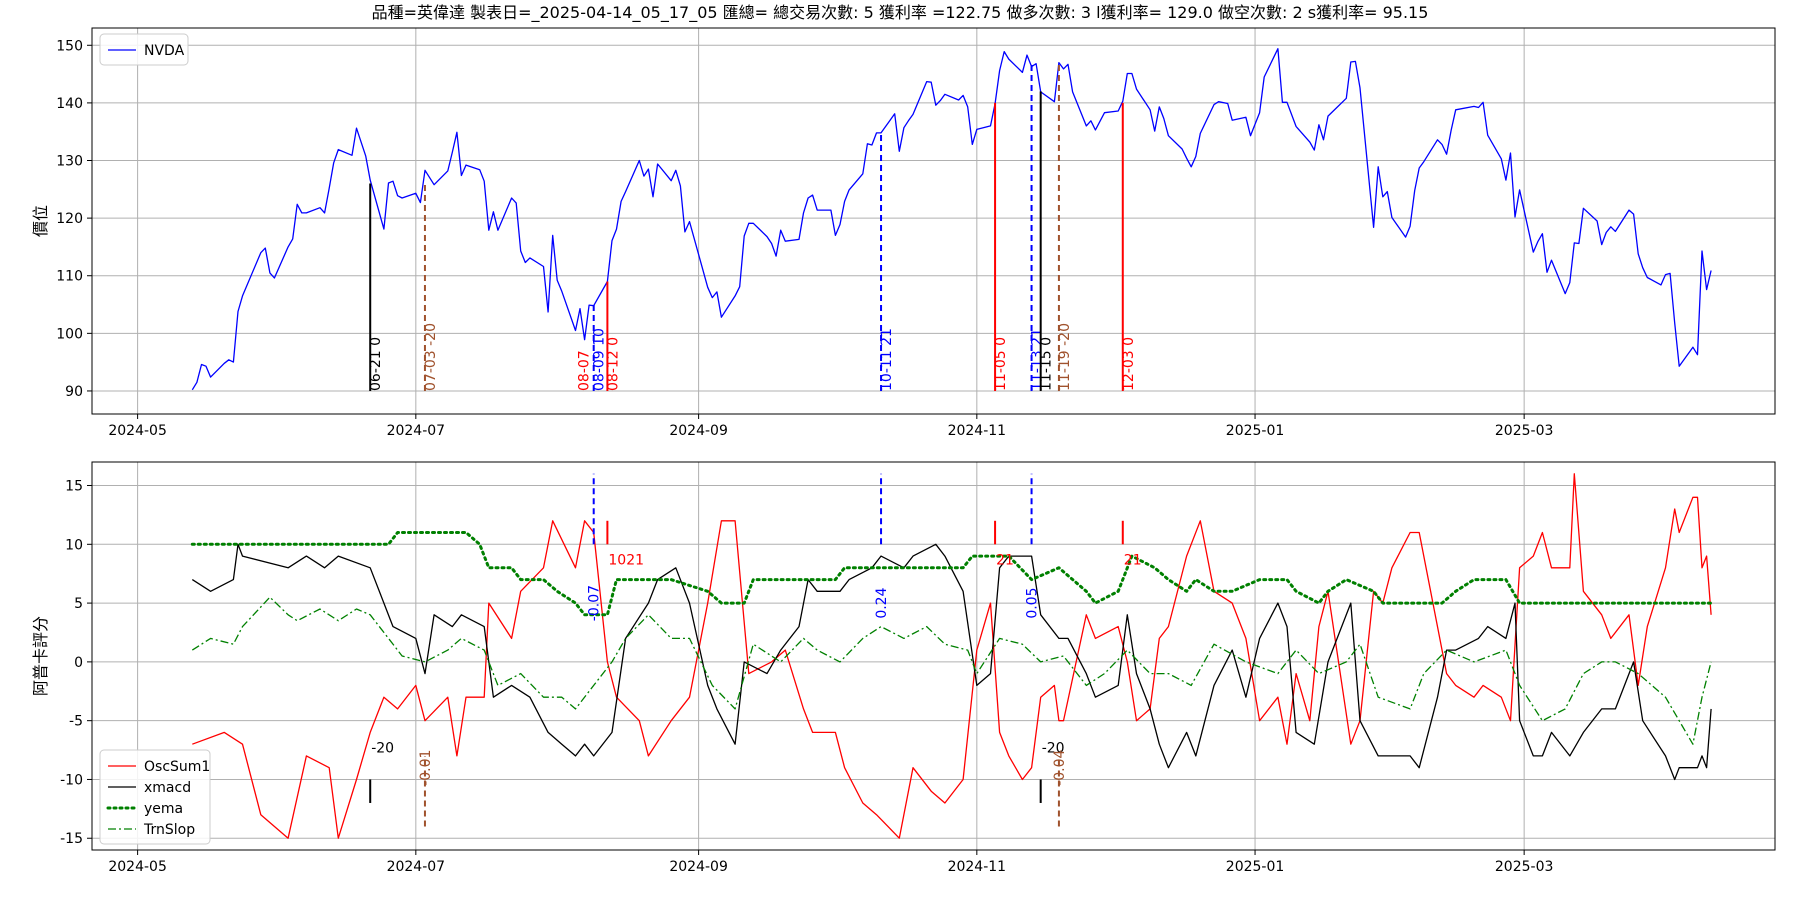  Describe the element at coordinates (426, 768) in the screenshot. I see `trade-marker-label: -0.01` at that location.